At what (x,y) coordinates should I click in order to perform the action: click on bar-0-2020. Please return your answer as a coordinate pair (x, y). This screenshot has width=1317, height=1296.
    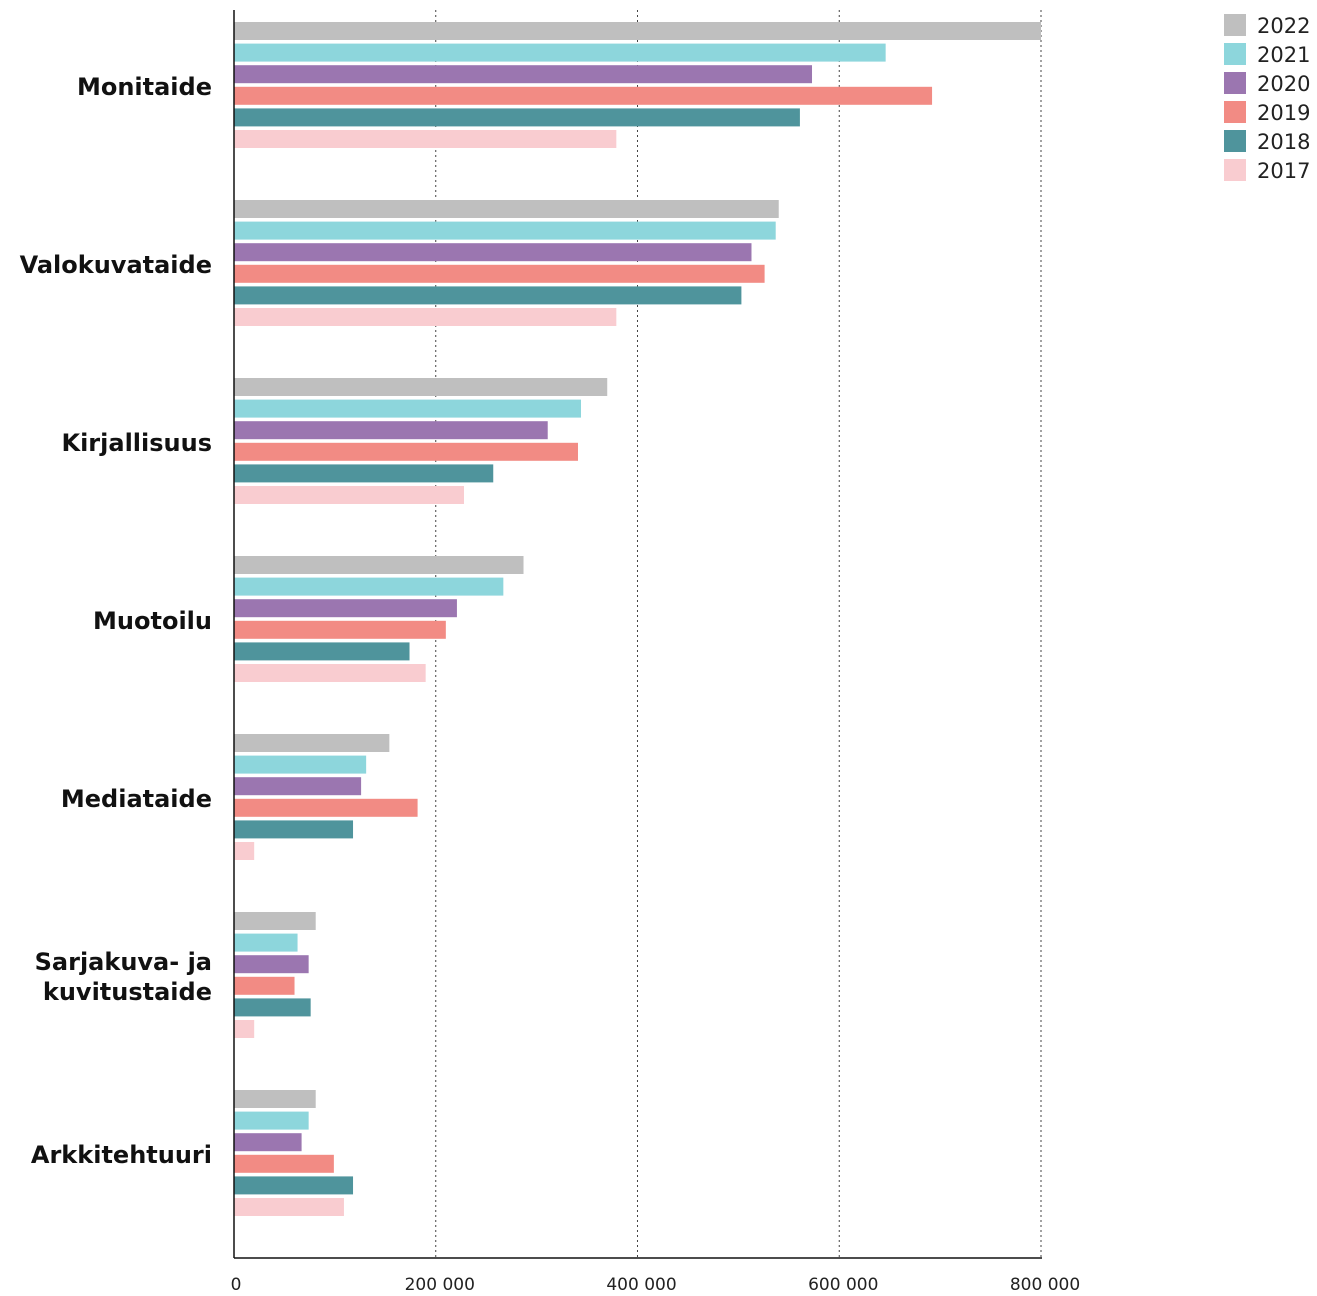
    Looking at the image, I should click on (523, 74).